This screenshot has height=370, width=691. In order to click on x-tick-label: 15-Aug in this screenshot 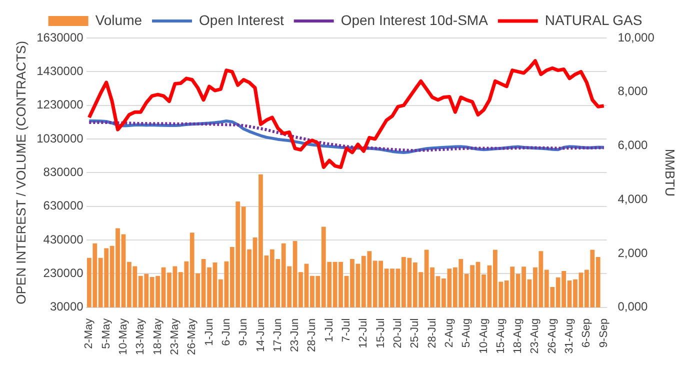, I will do `click(500, 336)`.